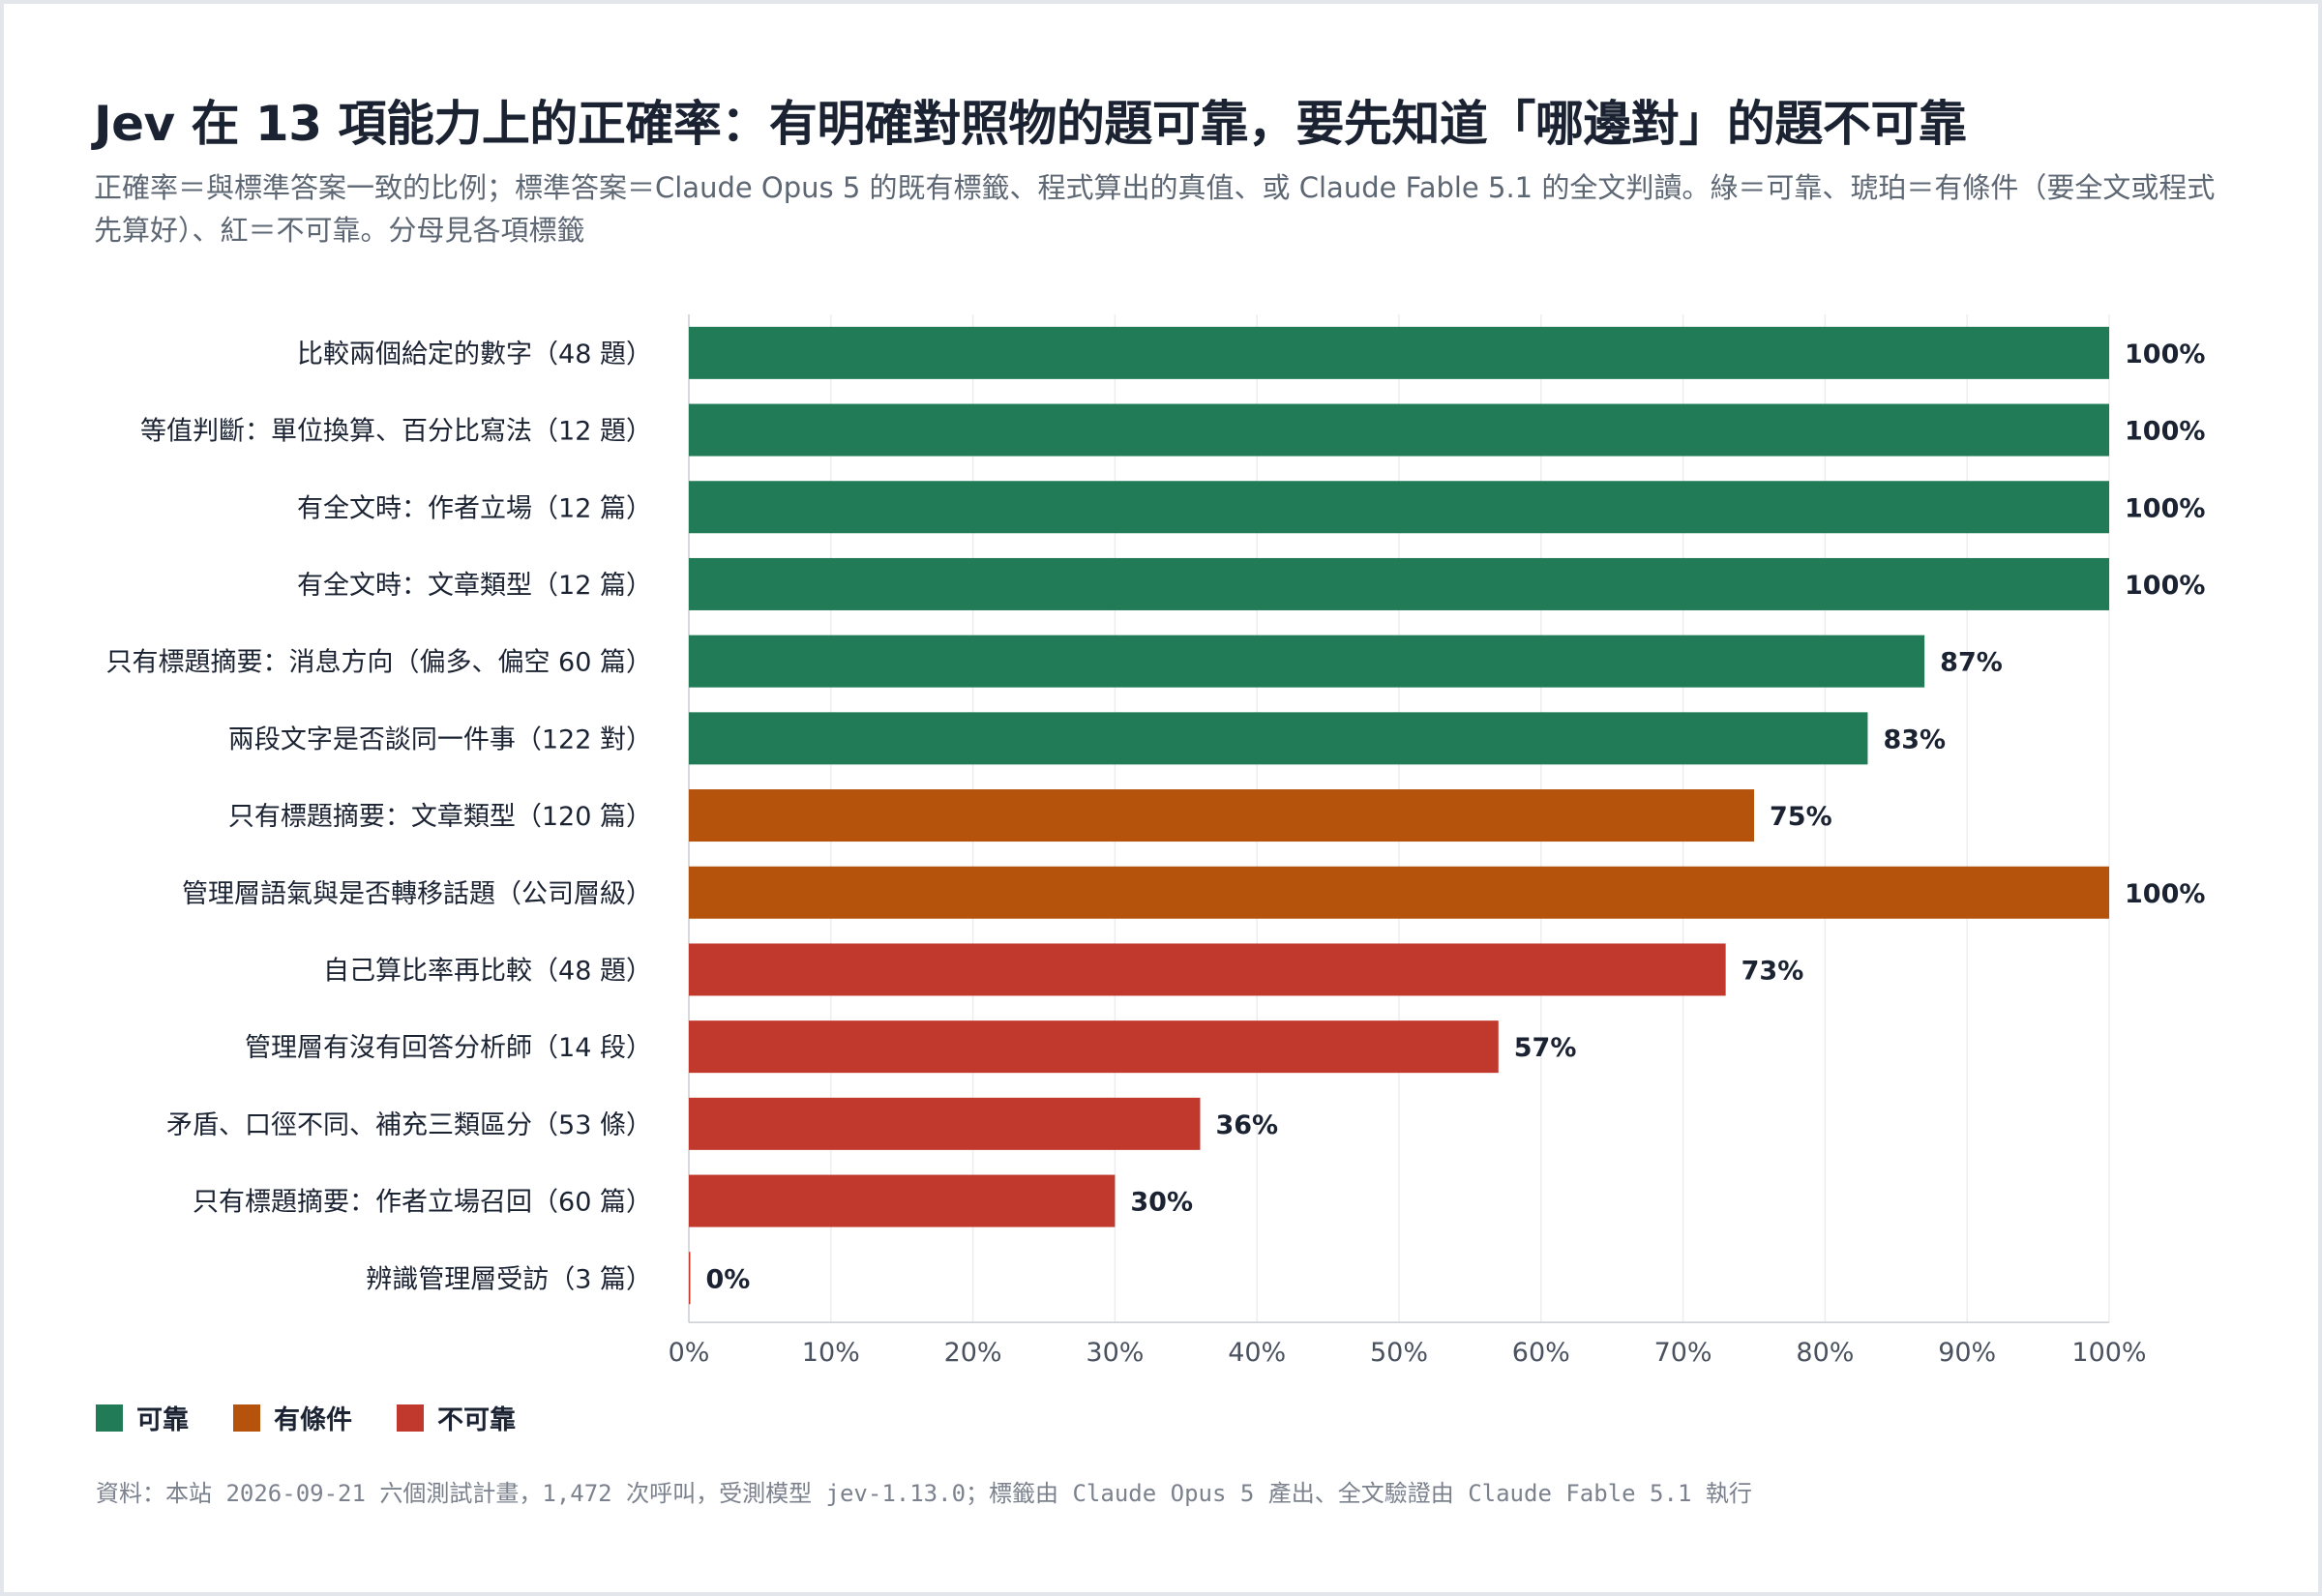 This screenshot has width=2322, height=1596. Describe the element at coordinates (509, 1279) in the screenshot. I see `category-label: 辨識管理層受訪（3 篇）` at that location.